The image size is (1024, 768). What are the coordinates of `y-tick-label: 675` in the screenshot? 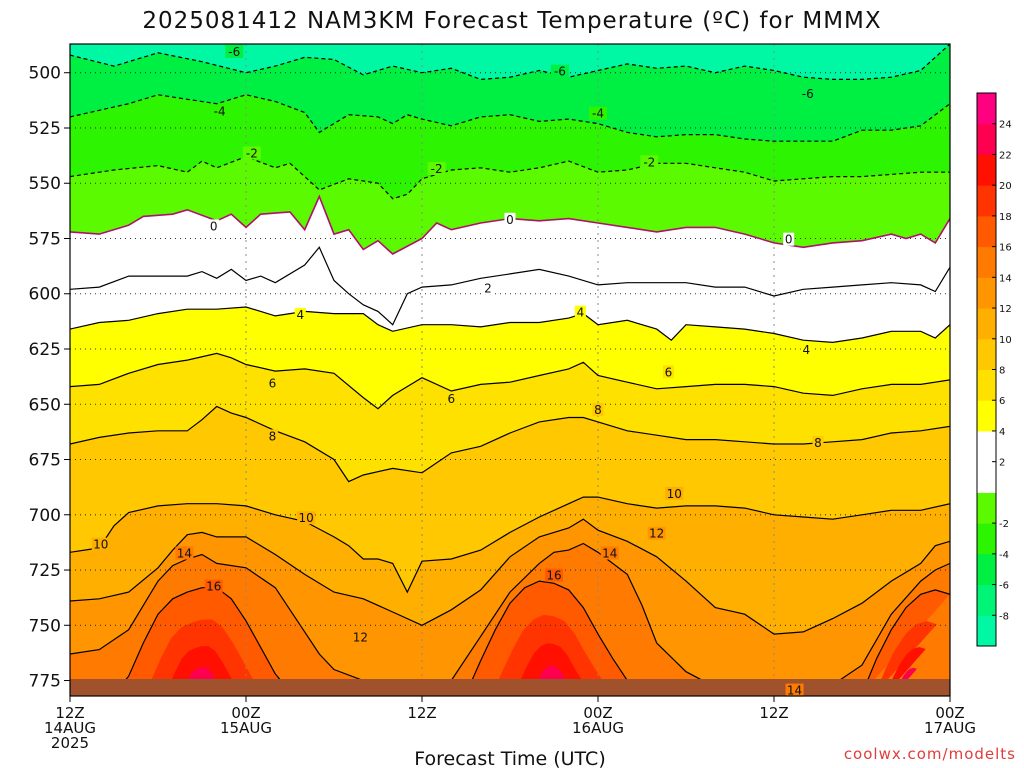 It's located at (45, 461).